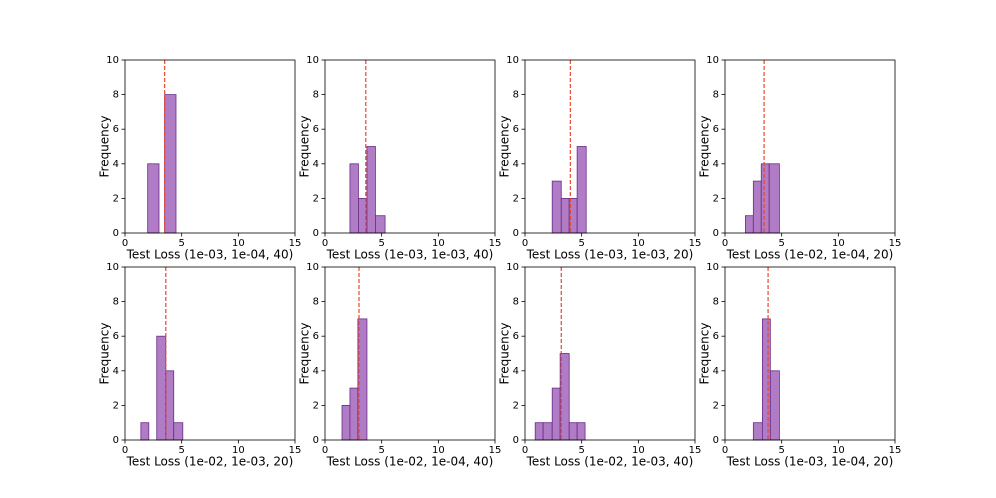 The height and width of the screenshot is (498, 996). What do you see at coordinates (610, 462) in the screenshot?
I see `x-axis-label: Test Loss (1e-02, 1e-03, 40)` at bounding box center [610, 462].